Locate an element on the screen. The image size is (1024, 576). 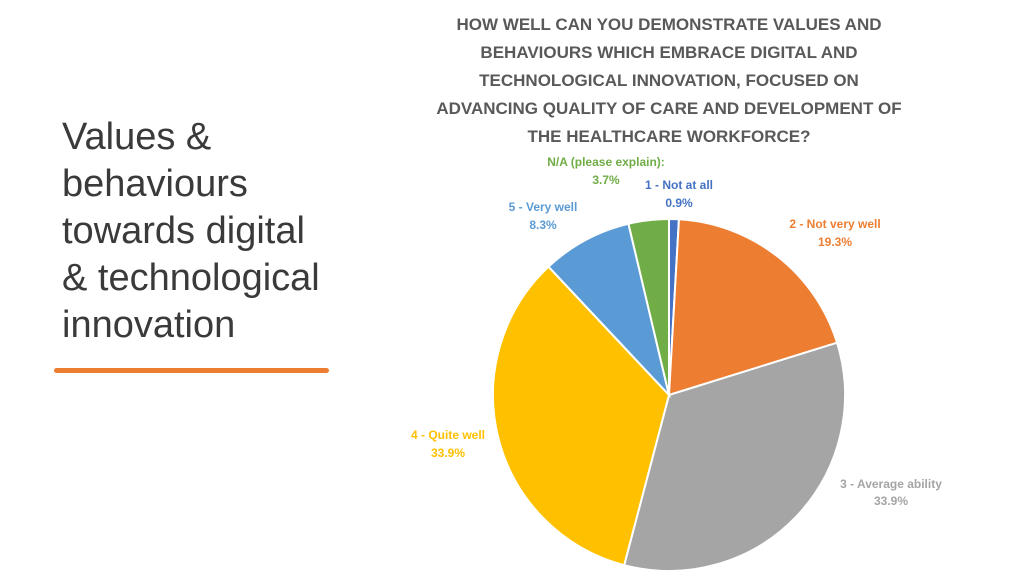
slide-title-line: & technological is located at coordinates (191, 278).